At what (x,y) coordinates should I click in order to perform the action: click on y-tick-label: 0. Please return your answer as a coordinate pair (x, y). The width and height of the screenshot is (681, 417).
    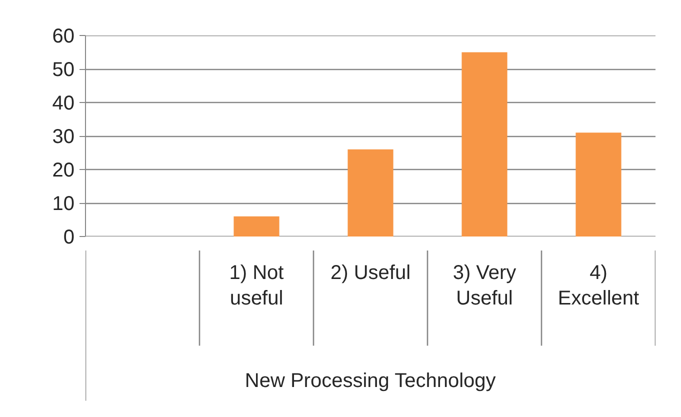
    Looking at the image, I should click on (68, 237).